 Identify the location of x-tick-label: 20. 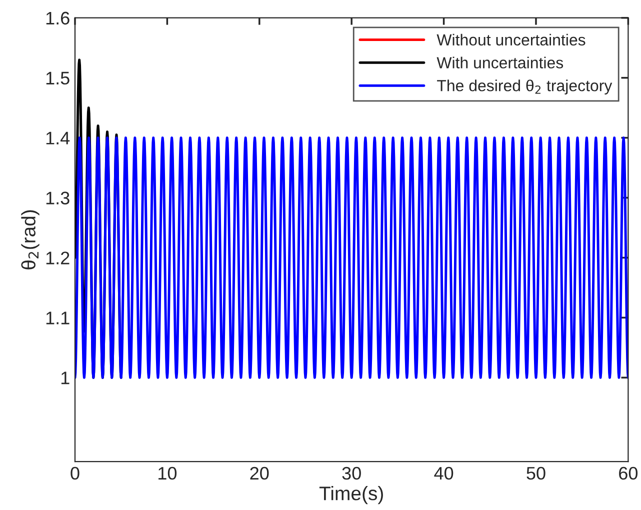
(259, 473).